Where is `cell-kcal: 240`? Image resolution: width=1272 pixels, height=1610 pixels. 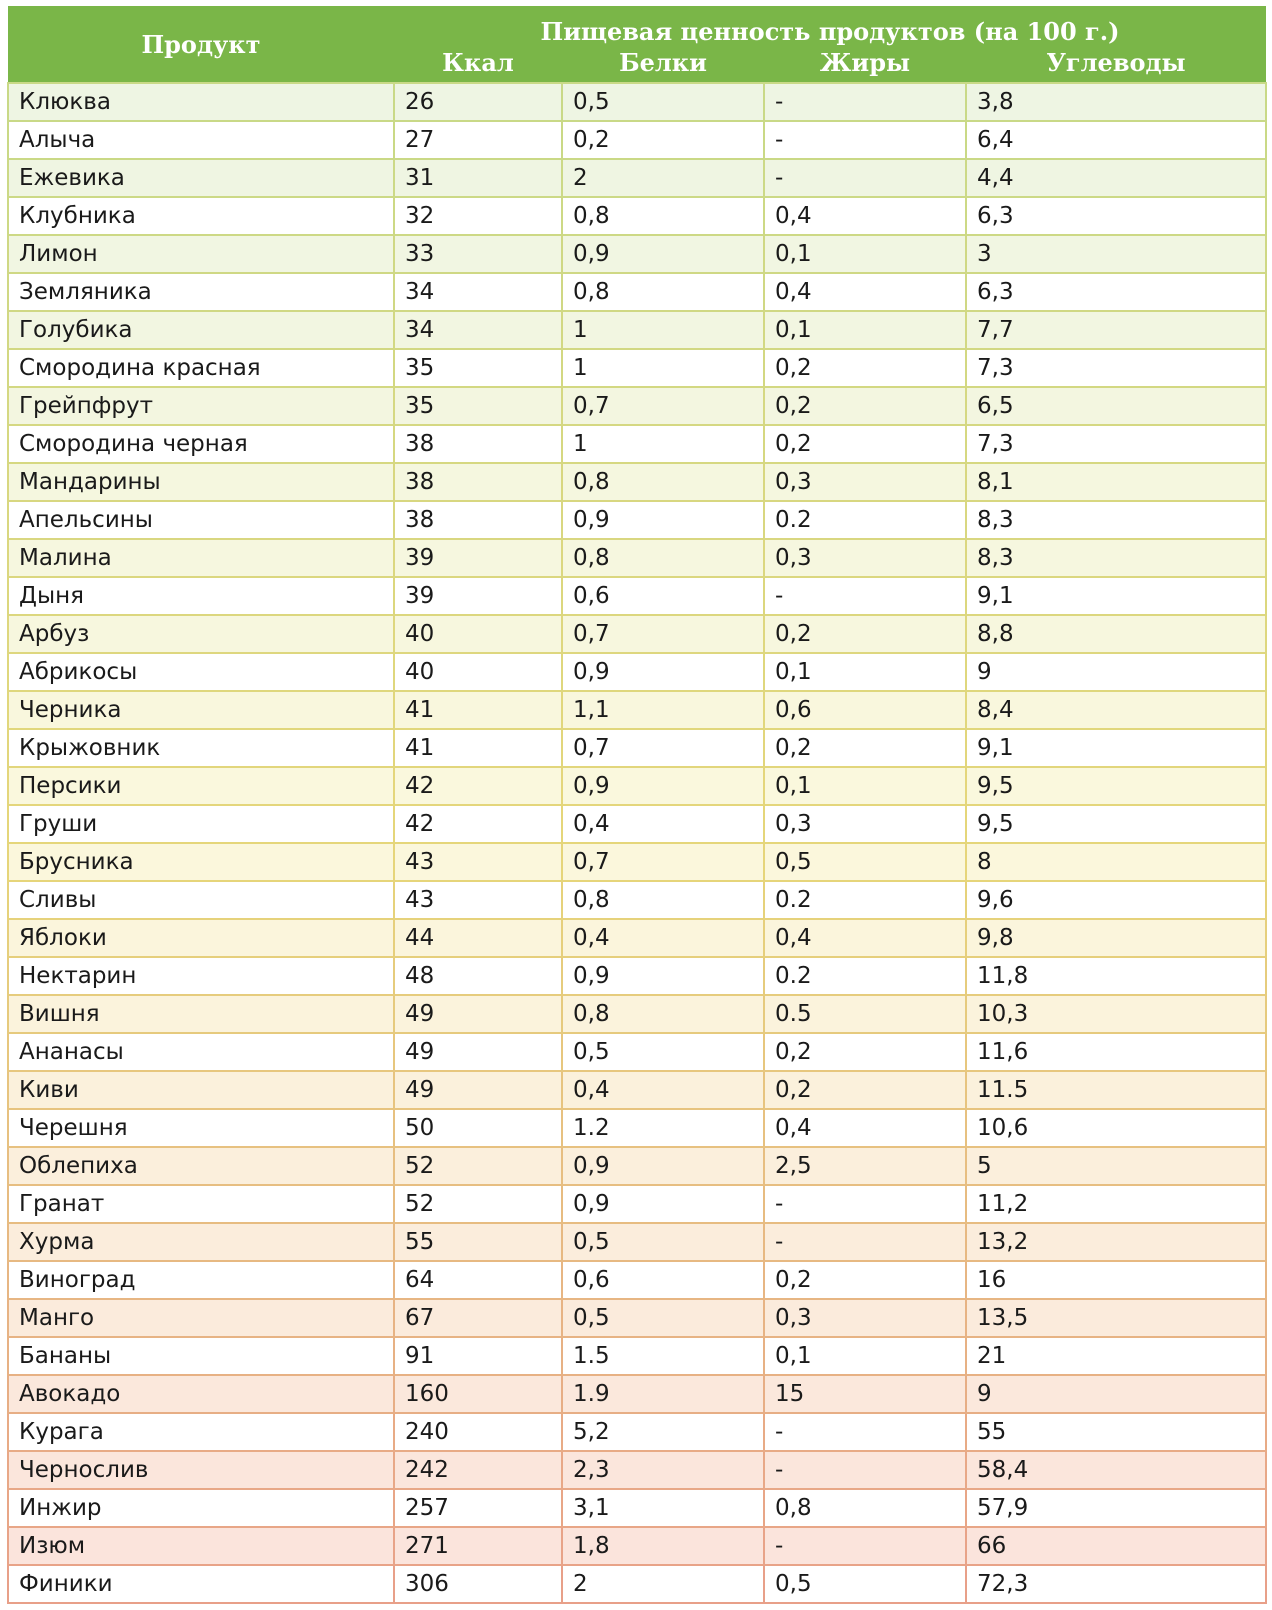
cell-kcal: 240 is located at coordinates (477, 1432).